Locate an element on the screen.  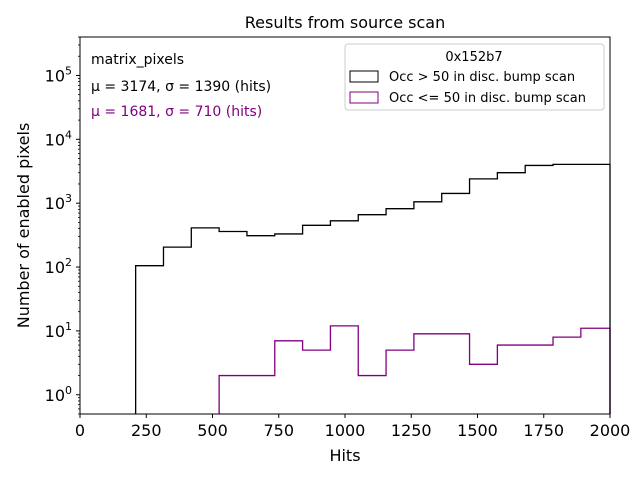
x-tick-label: 2000 is located at coordinates (610, 430).